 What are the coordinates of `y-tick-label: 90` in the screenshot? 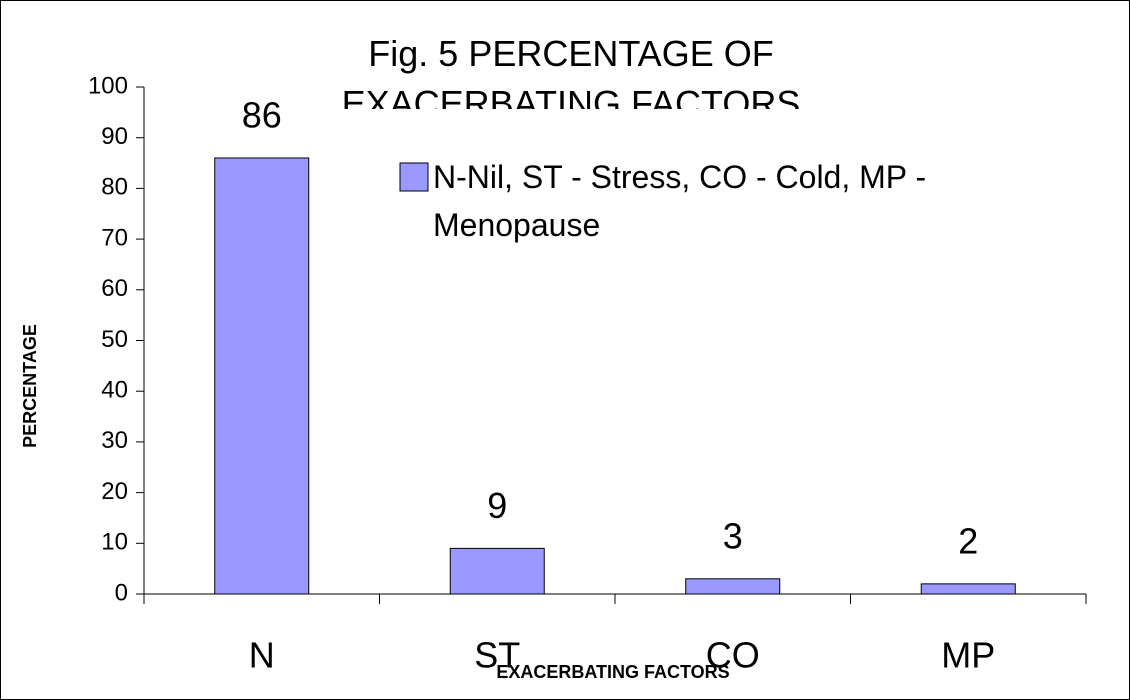 It's located at (114, 136).